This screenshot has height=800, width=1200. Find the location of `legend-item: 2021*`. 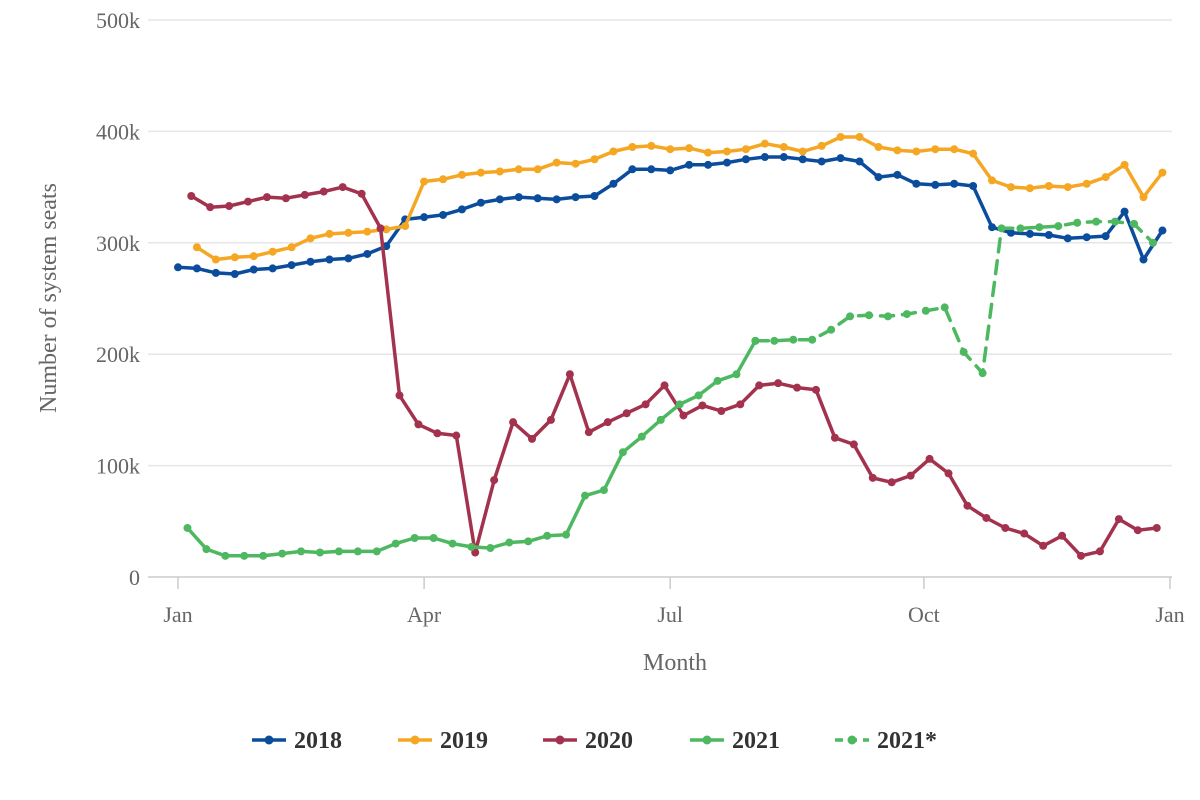

legend-item: 2021* is located at coordinates (886, 741).